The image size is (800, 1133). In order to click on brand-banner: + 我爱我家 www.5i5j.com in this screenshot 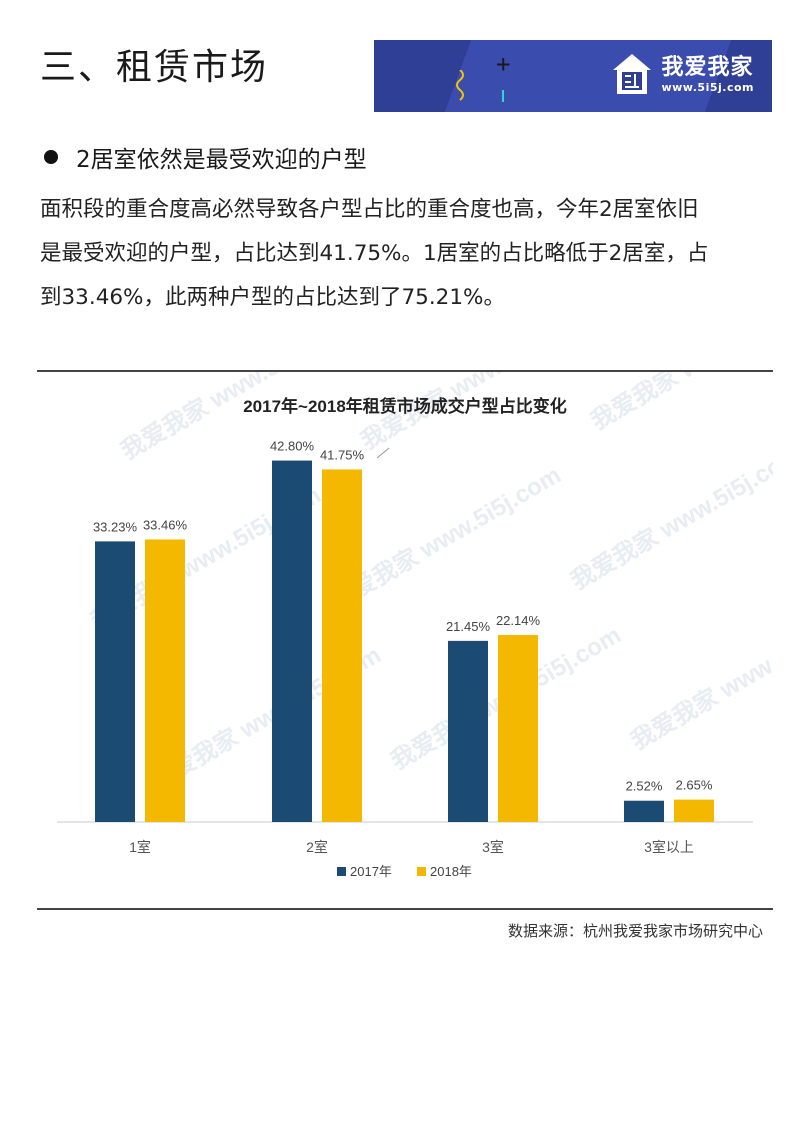, I will do `click(573, 76)`.